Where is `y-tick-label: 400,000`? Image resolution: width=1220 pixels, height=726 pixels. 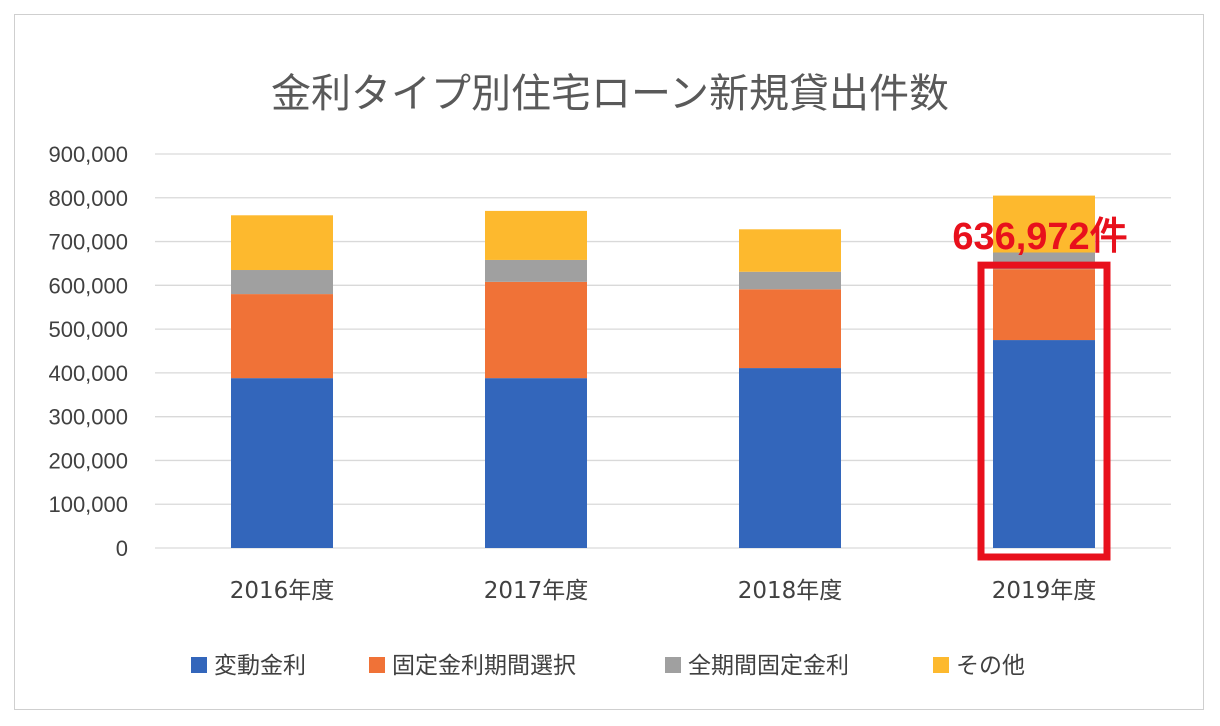 y-tick-label: 400,000 is located at coordinates (88, 373).